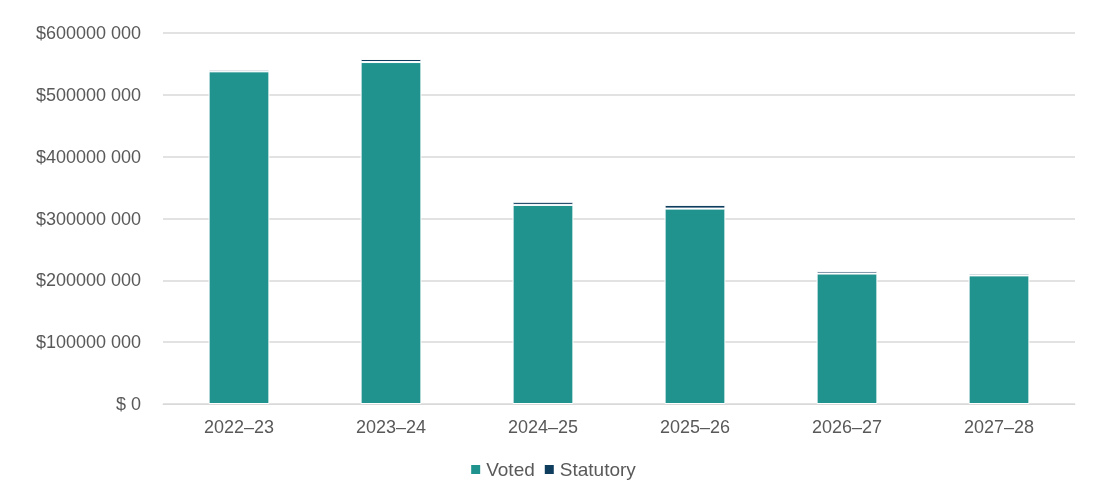 This screenshot has height=492, width=1105. Describe the element at coordinates (88, 156) in the screenshot. I see `y-tick-label: $400000 000` at that location.